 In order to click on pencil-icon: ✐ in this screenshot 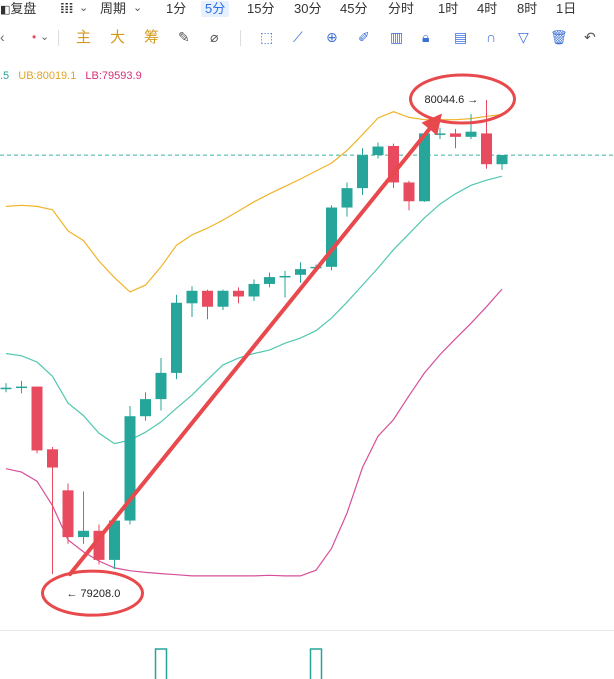, I will do `click(364, 37)`.